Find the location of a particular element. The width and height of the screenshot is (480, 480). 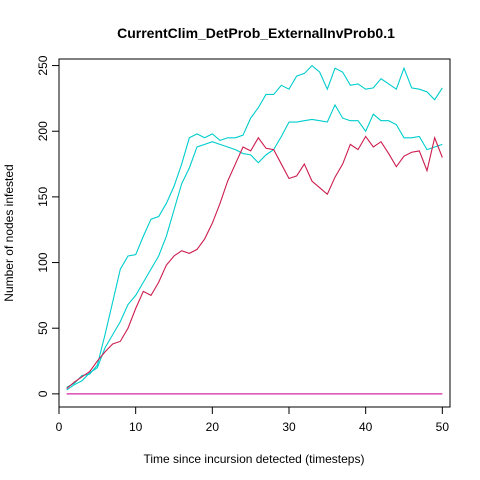

y-axis: 0 50 100 150 200 250 is located at coordinates (48, 226).